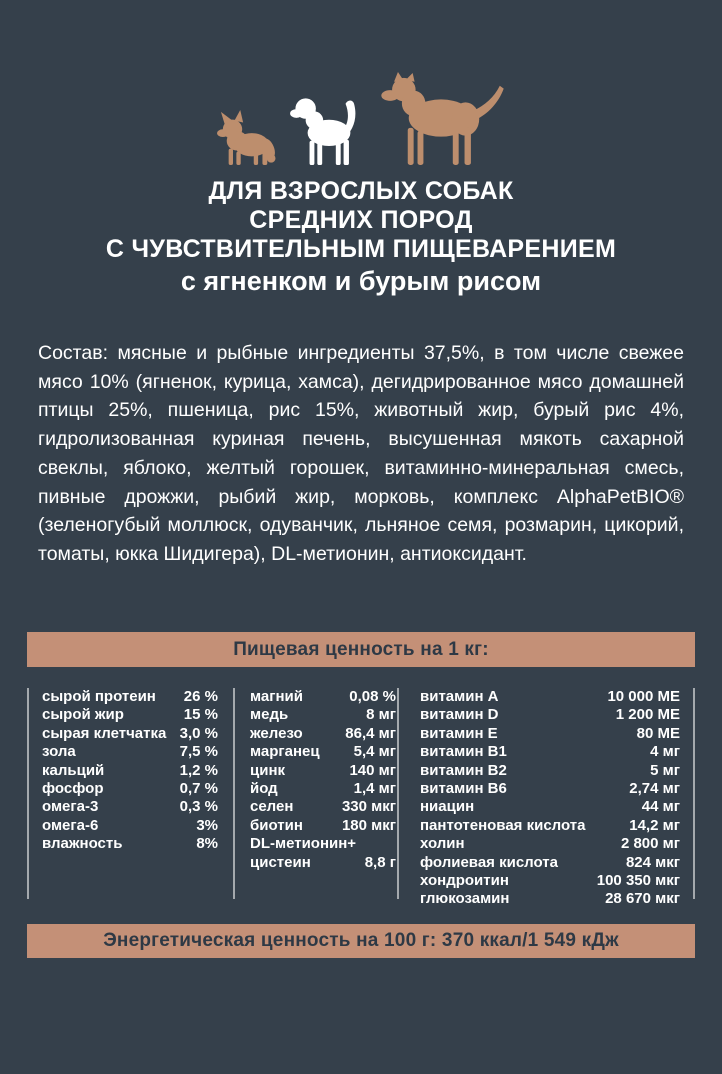  I want to click on table-row: сырой жир 15 %, so click(130, 715).